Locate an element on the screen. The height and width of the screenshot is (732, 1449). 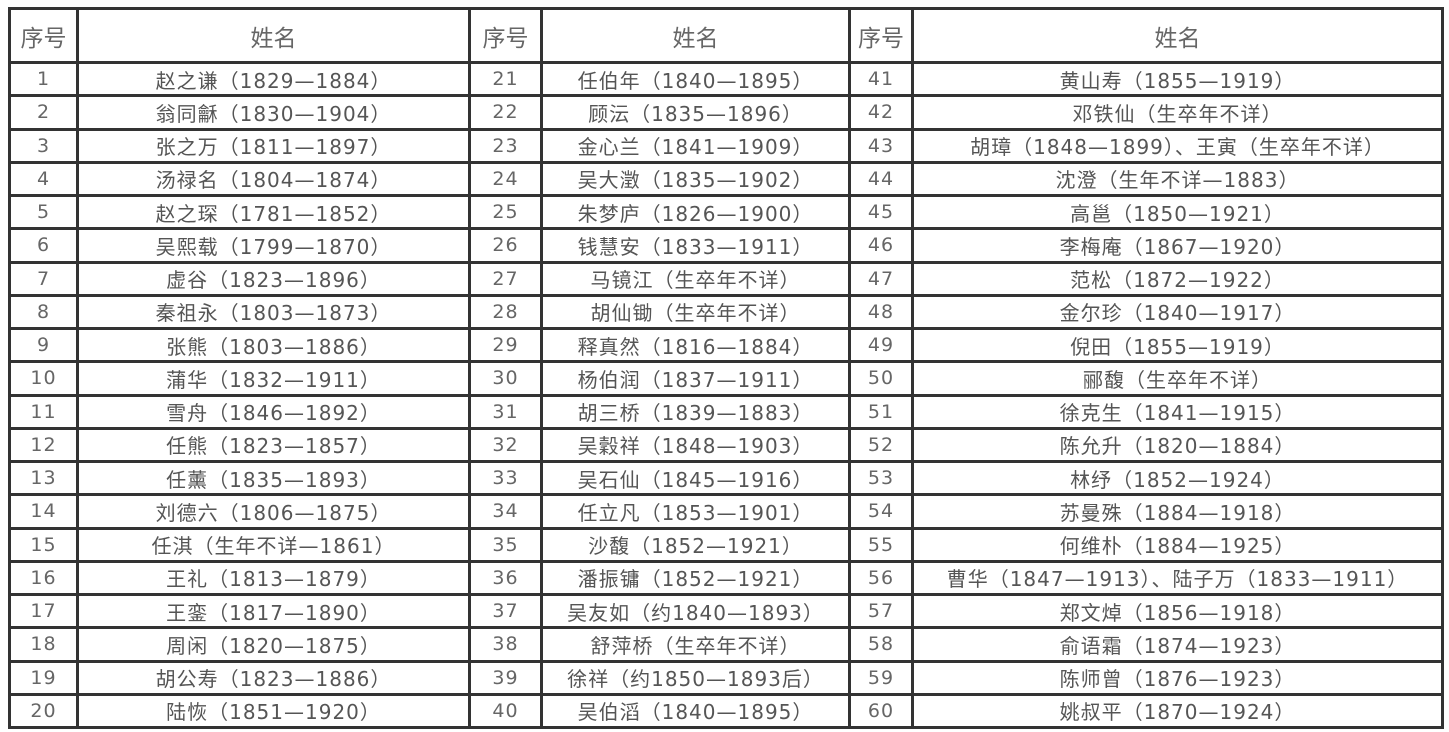
row-index: 4 is located at coordinates (43, 179).